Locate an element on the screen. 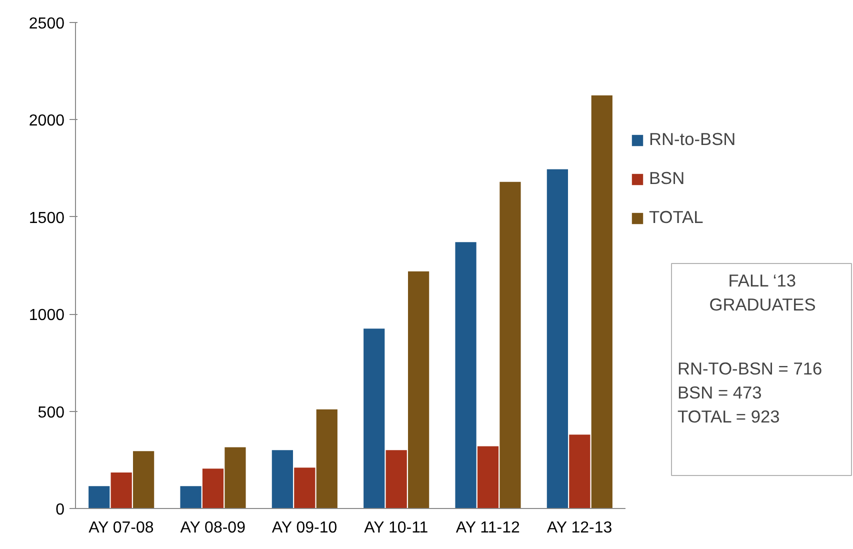 This screenshot has width=853, height=549. x-tick-label: AY 12-13 is located at coordinates (579, 528).